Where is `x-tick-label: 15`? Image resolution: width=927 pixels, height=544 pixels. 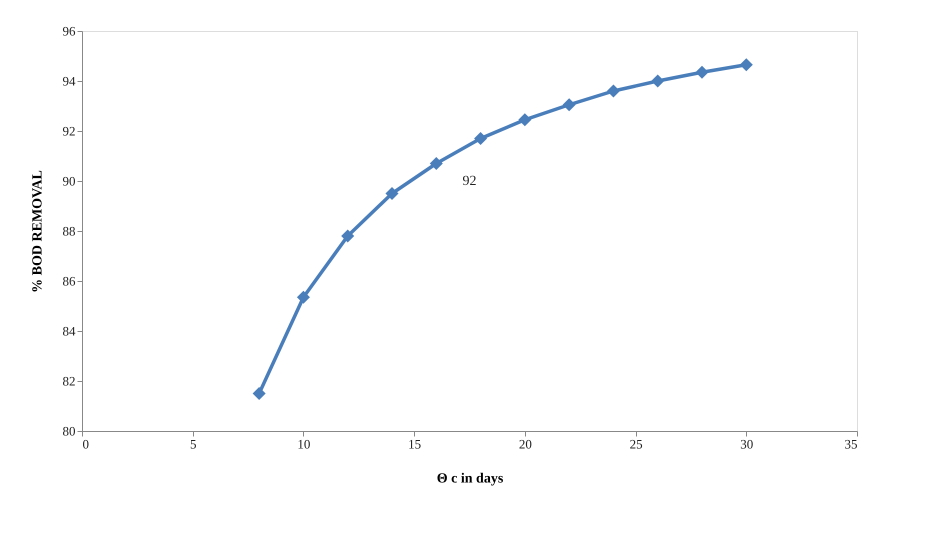 x-tick-label: 15 is located at coordinates (415, 444).